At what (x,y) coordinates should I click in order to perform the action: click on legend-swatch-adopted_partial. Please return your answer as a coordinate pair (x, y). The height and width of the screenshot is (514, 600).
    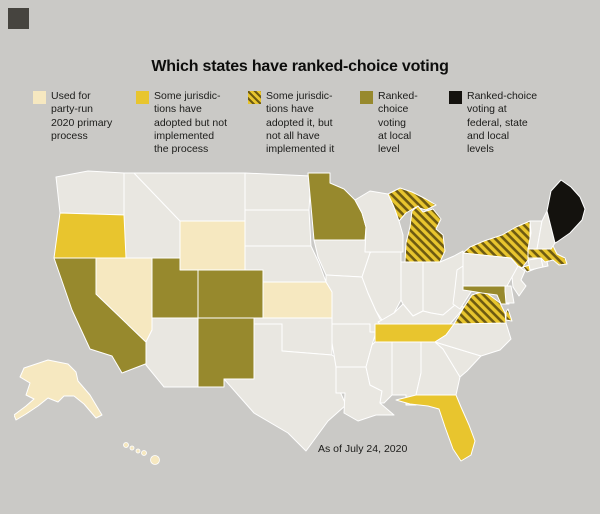
    Looking at the image, I should click on (254, 97).